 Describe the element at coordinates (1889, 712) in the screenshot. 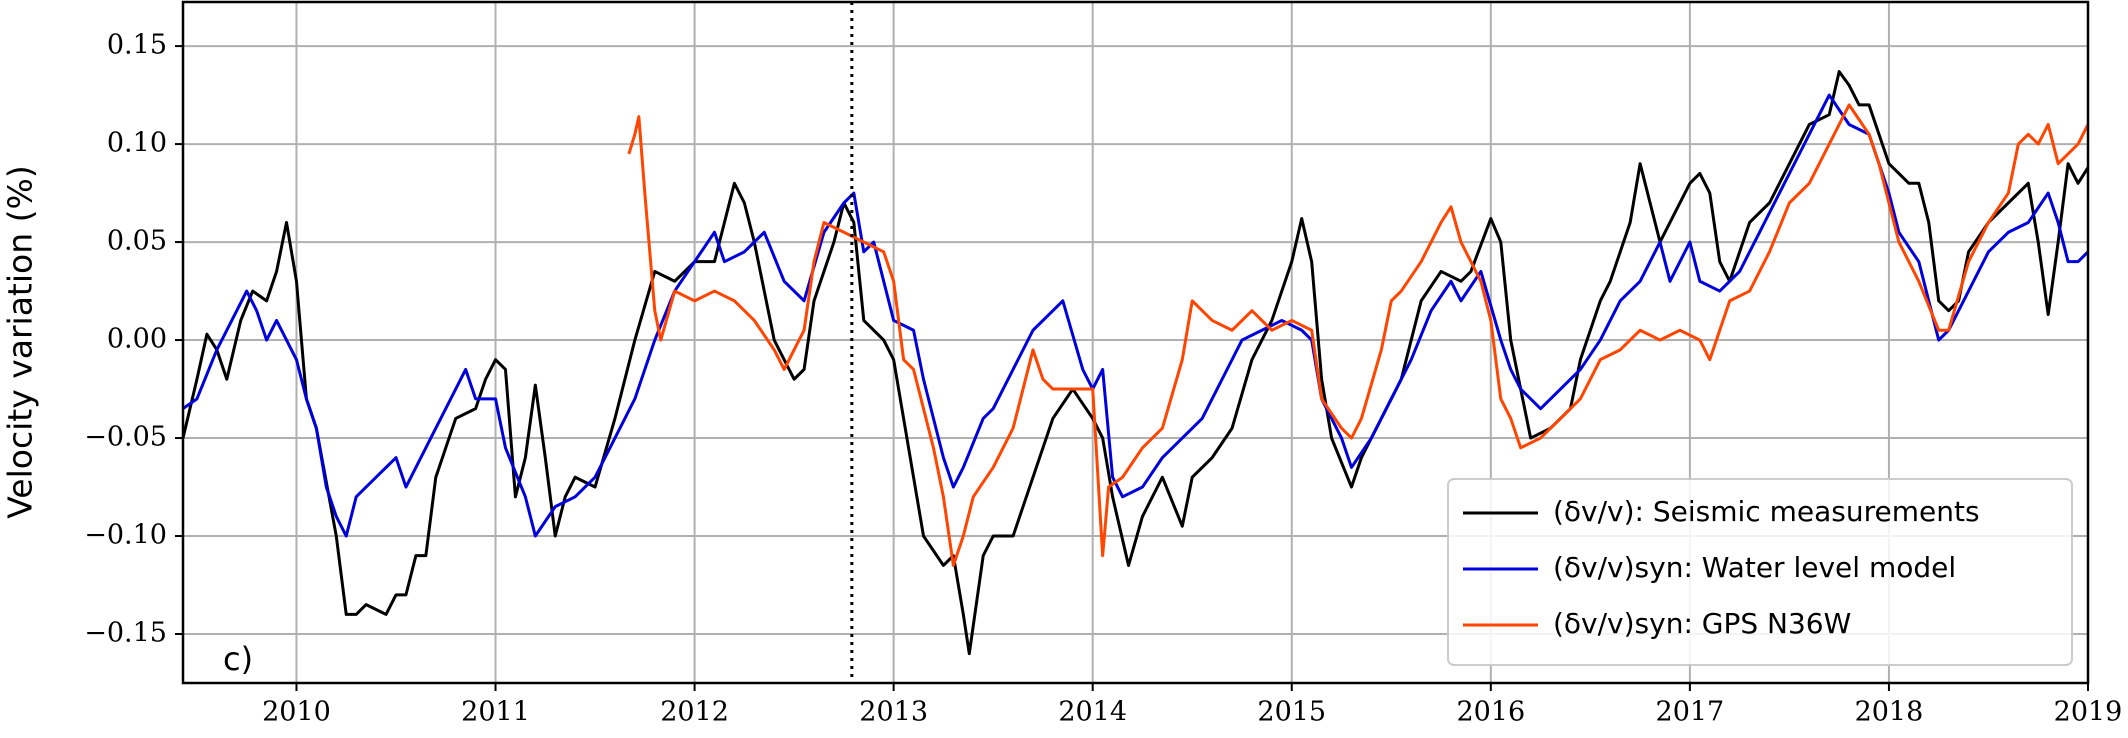

I see `x-tick-label: 2018` at that location.